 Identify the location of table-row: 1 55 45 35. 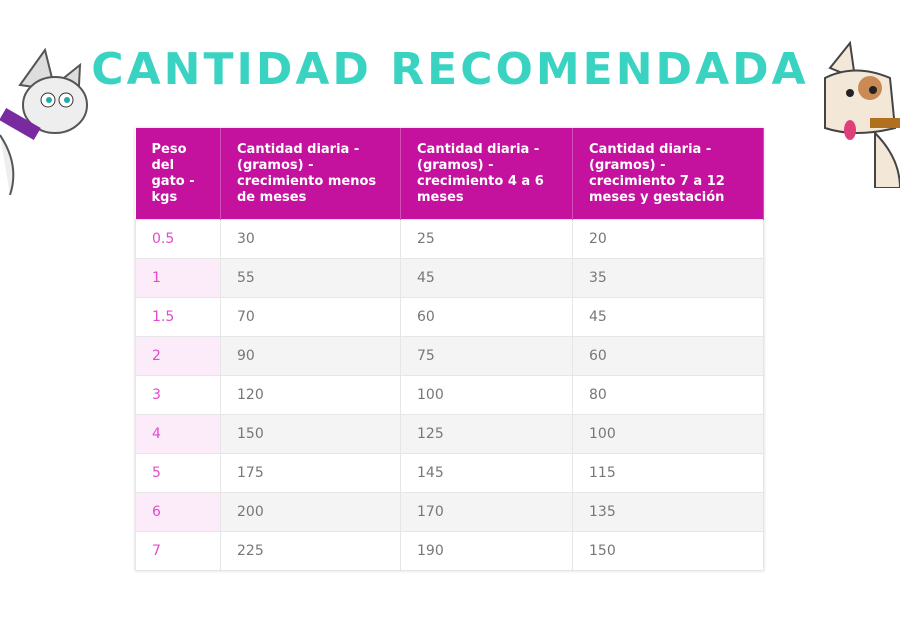
(449, 278).